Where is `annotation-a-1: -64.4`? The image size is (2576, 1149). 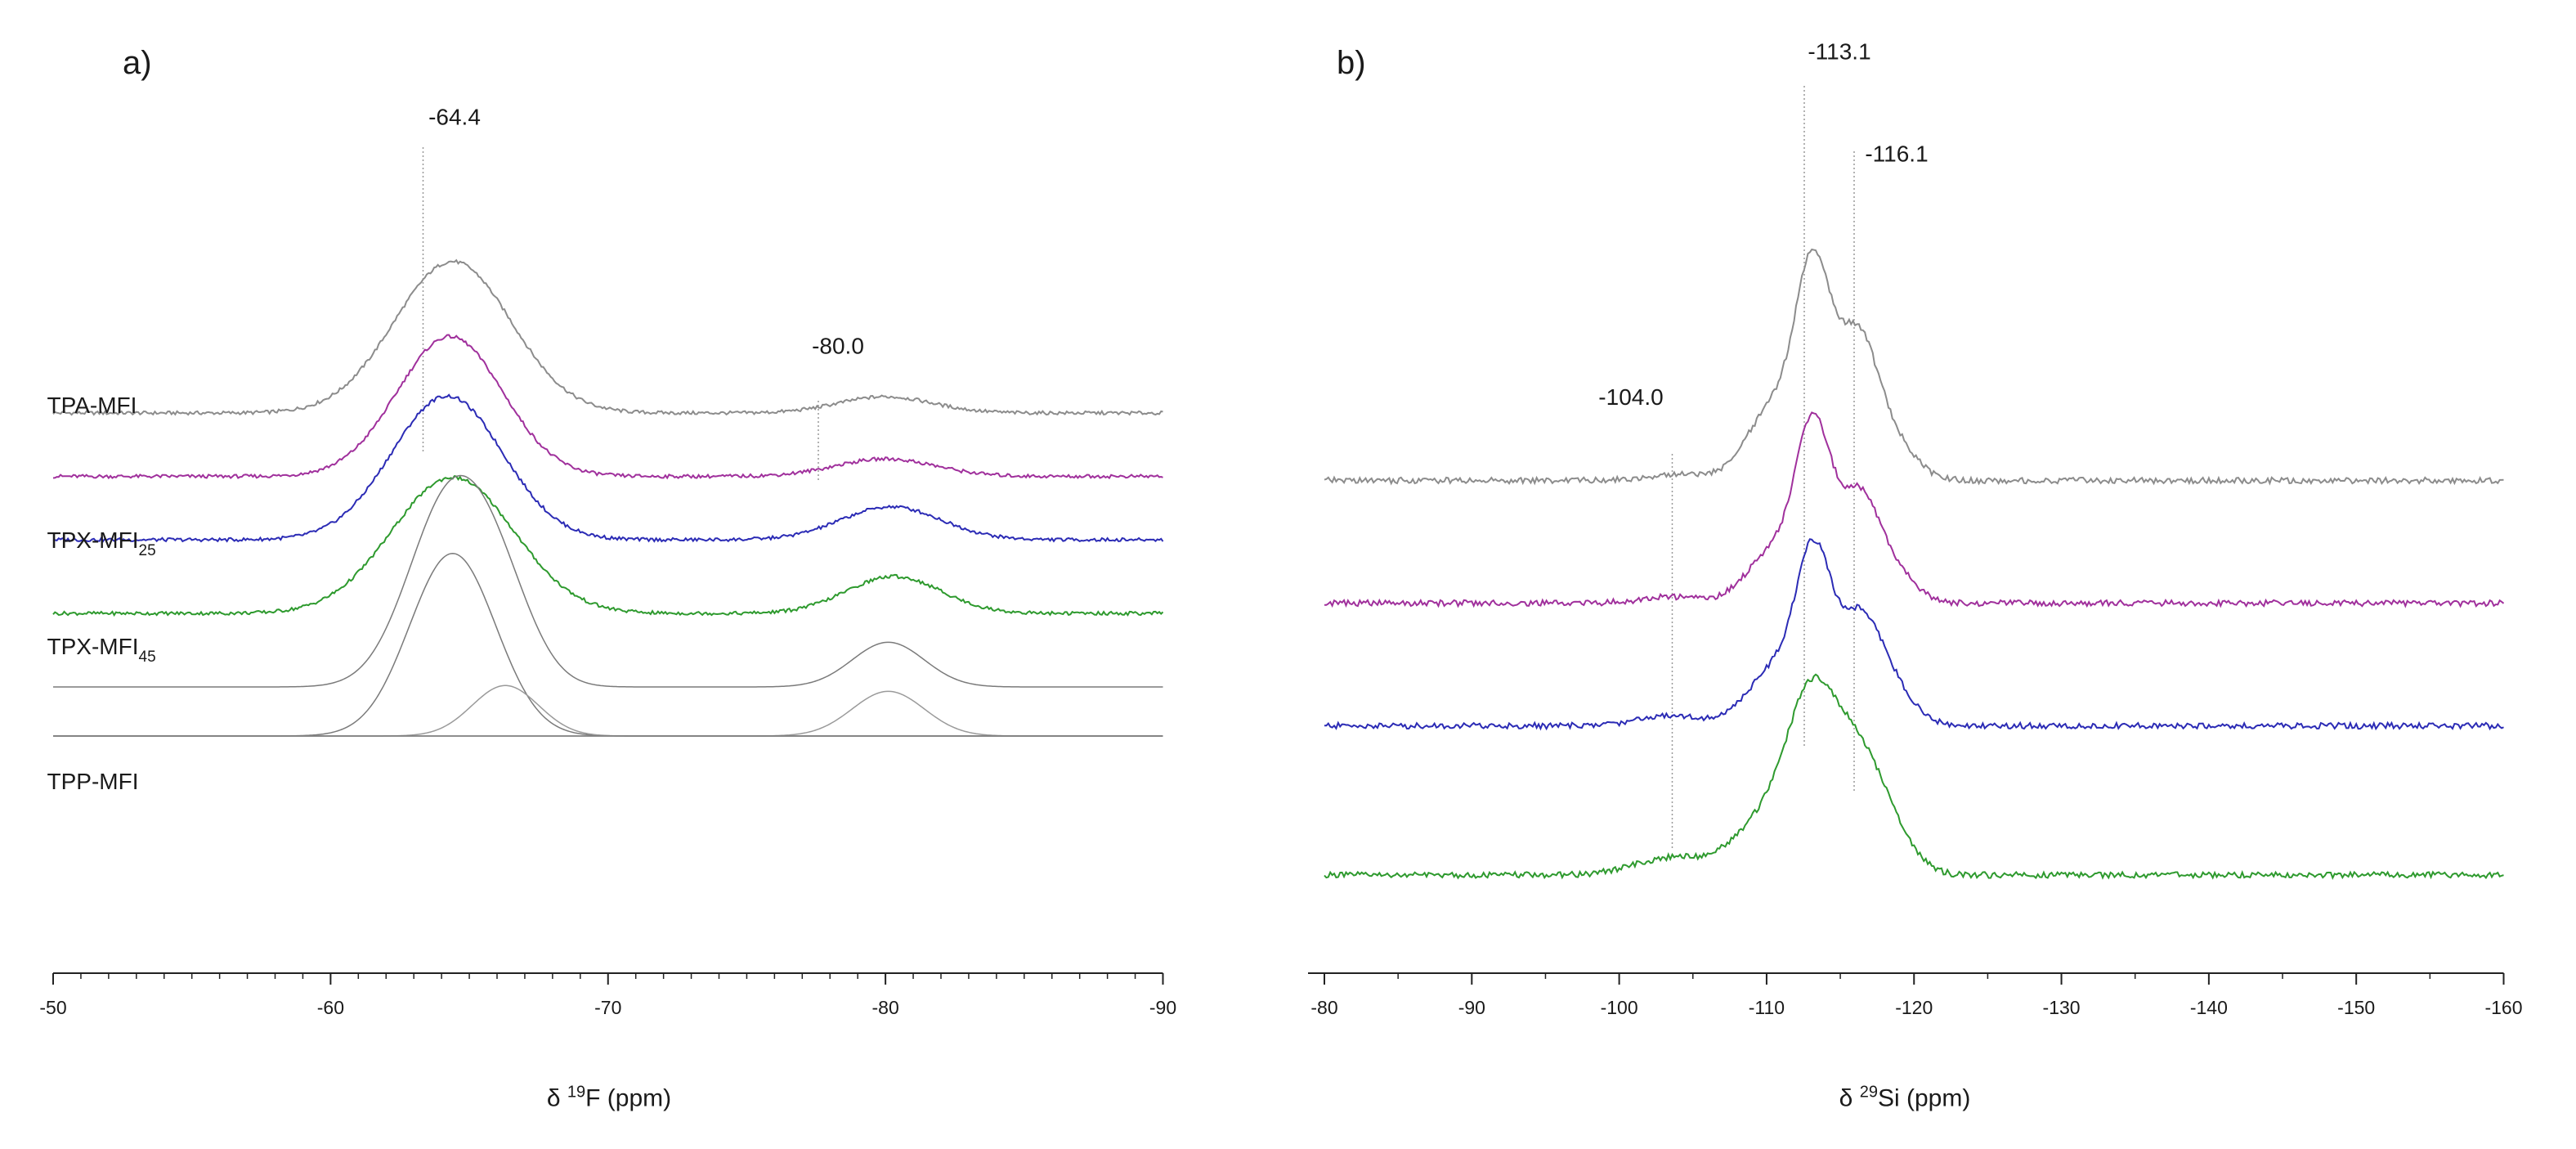
annotation-a-1: -64.4 is located at coordinates (454, 118).